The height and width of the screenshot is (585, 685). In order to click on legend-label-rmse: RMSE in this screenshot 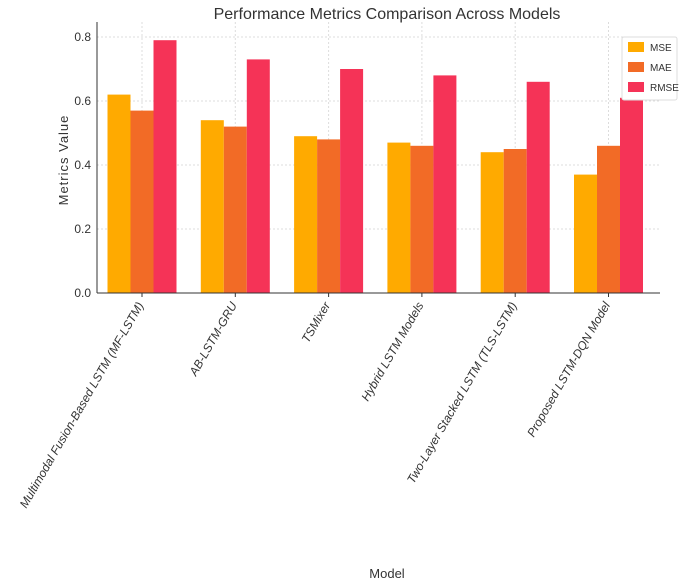, I will do `click(664, 88)`.